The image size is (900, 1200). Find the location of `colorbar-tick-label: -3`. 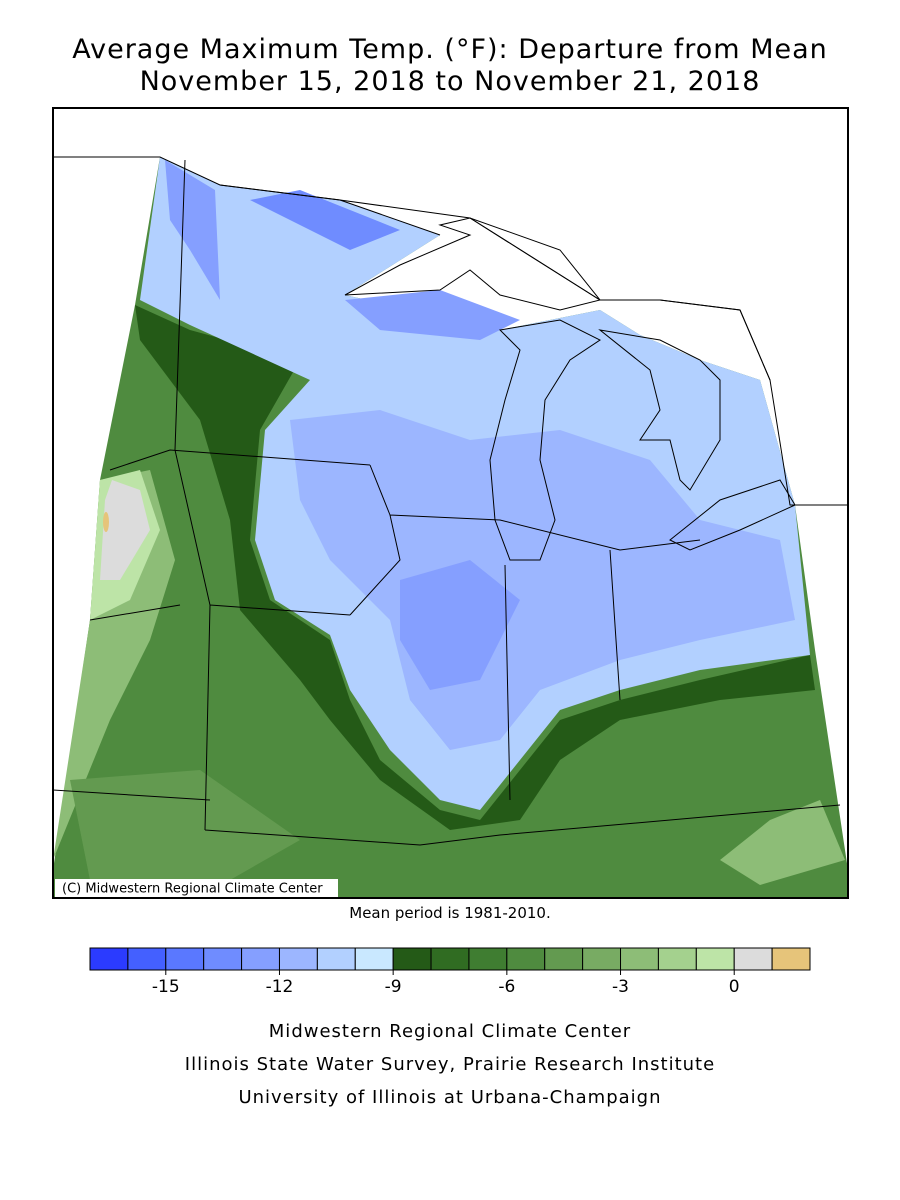

colorbar-tick-label: -3 is located at coordinates (620, 987).